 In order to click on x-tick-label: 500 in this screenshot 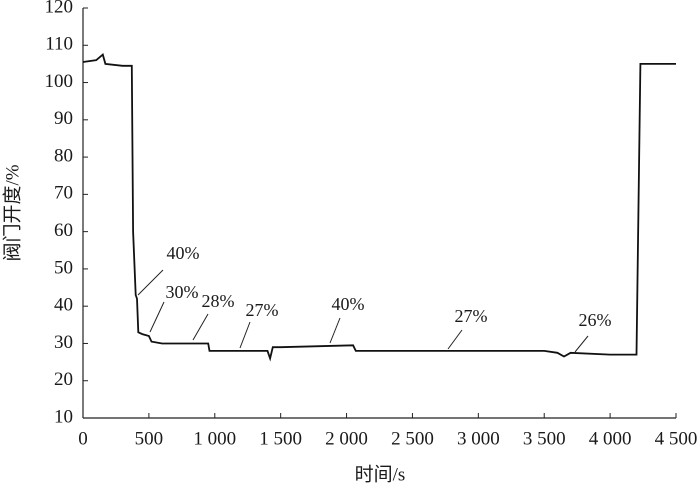, I will do `click(149, 438)`.